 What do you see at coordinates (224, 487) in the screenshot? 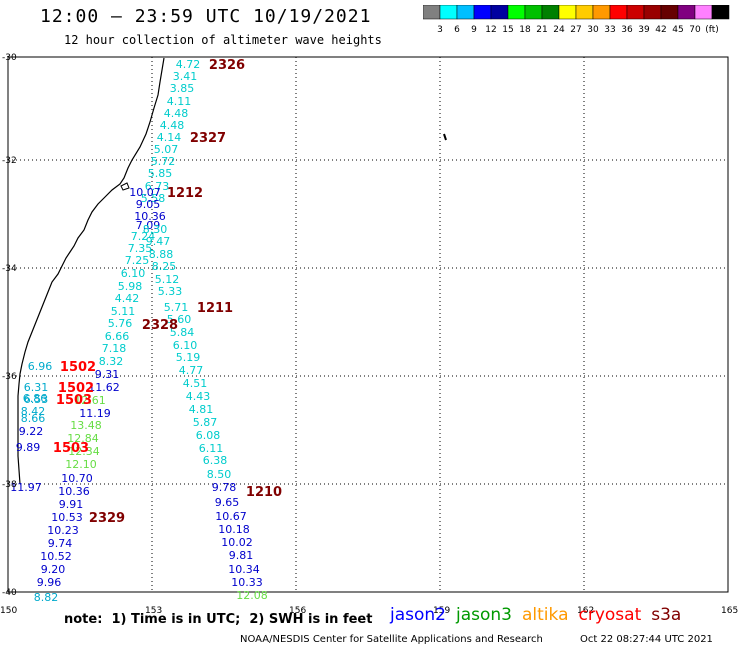
I see `wave-height-value: 9.78` at bounding box center [224, 487].